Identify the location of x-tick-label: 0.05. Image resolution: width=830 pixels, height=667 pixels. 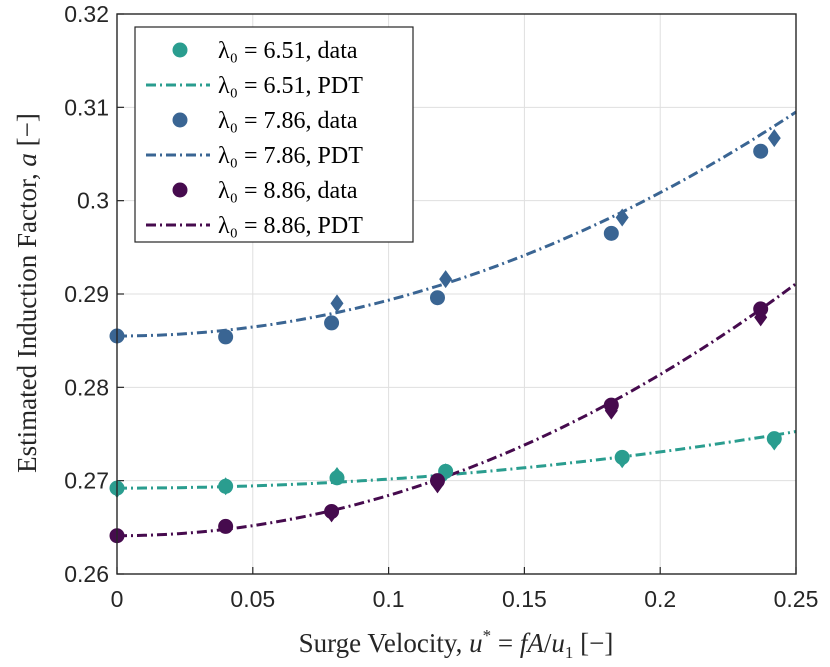
(252, 599).